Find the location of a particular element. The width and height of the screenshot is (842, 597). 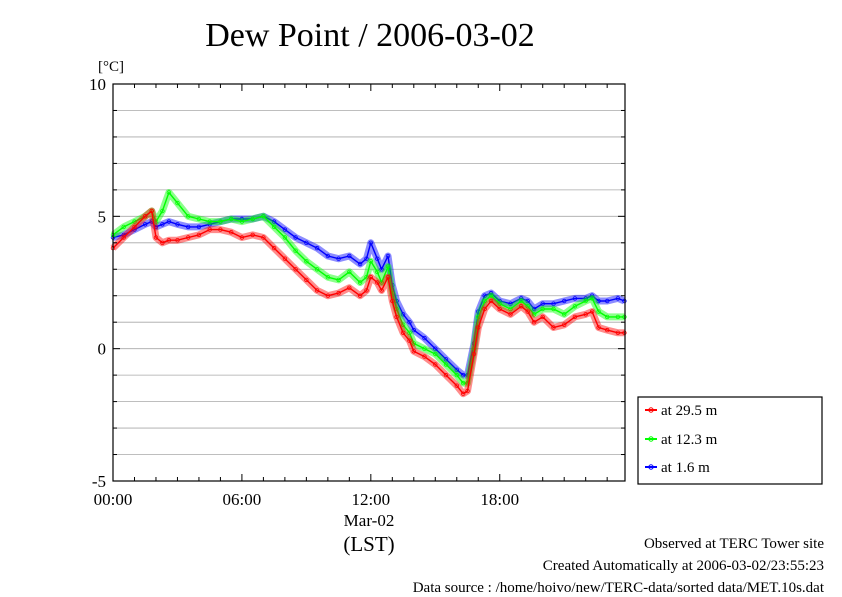

x-tick-label: 18:00 is located at coordinates (499, 499).